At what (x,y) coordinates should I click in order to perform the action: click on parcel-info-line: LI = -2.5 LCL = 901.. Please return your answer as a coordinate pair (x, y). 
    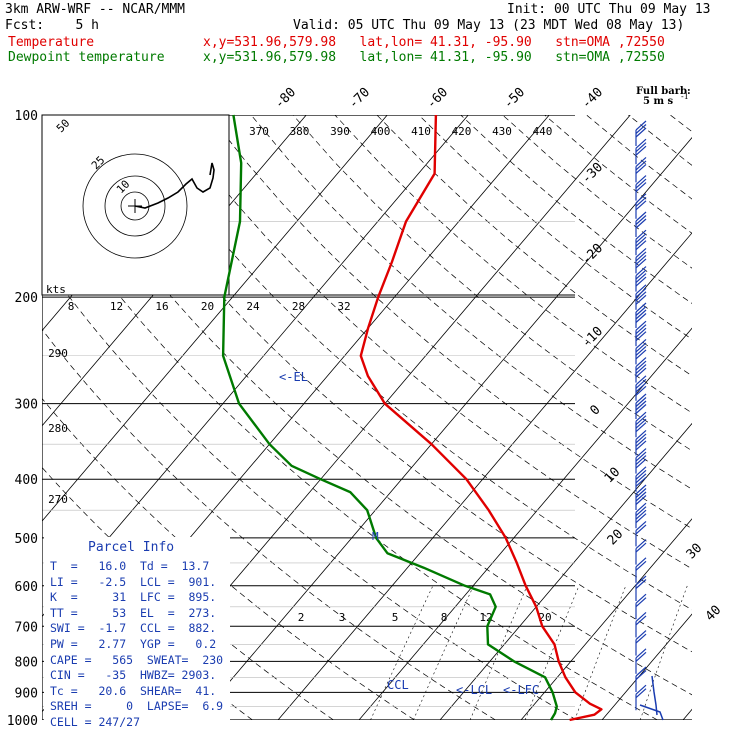
    Looking at the image, I should click on (133, 581).